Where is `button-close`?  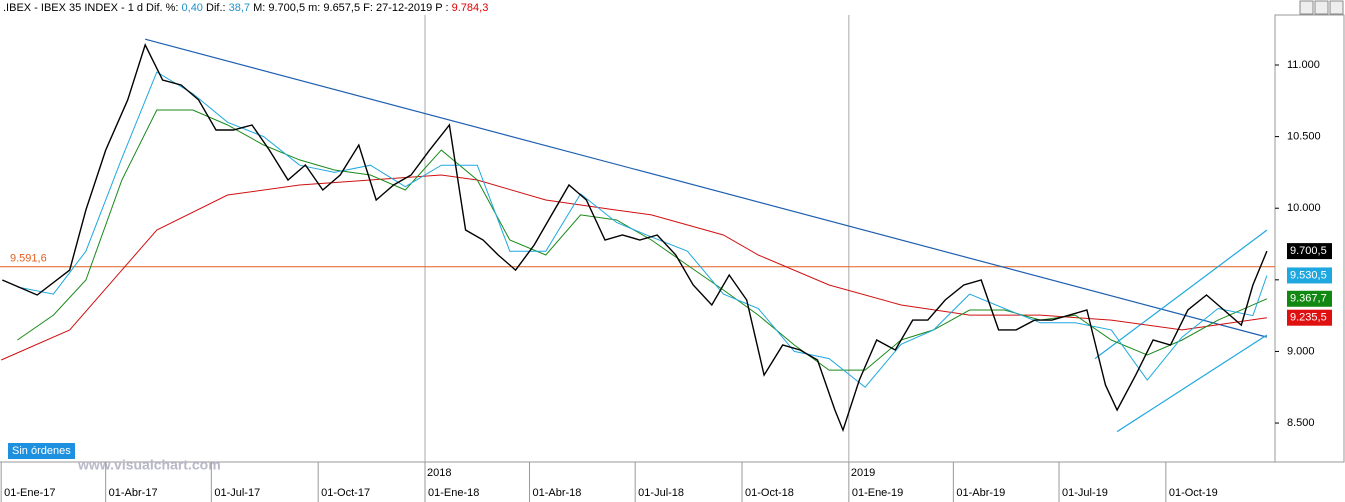
button-close is located at coordinates (1336, 7).